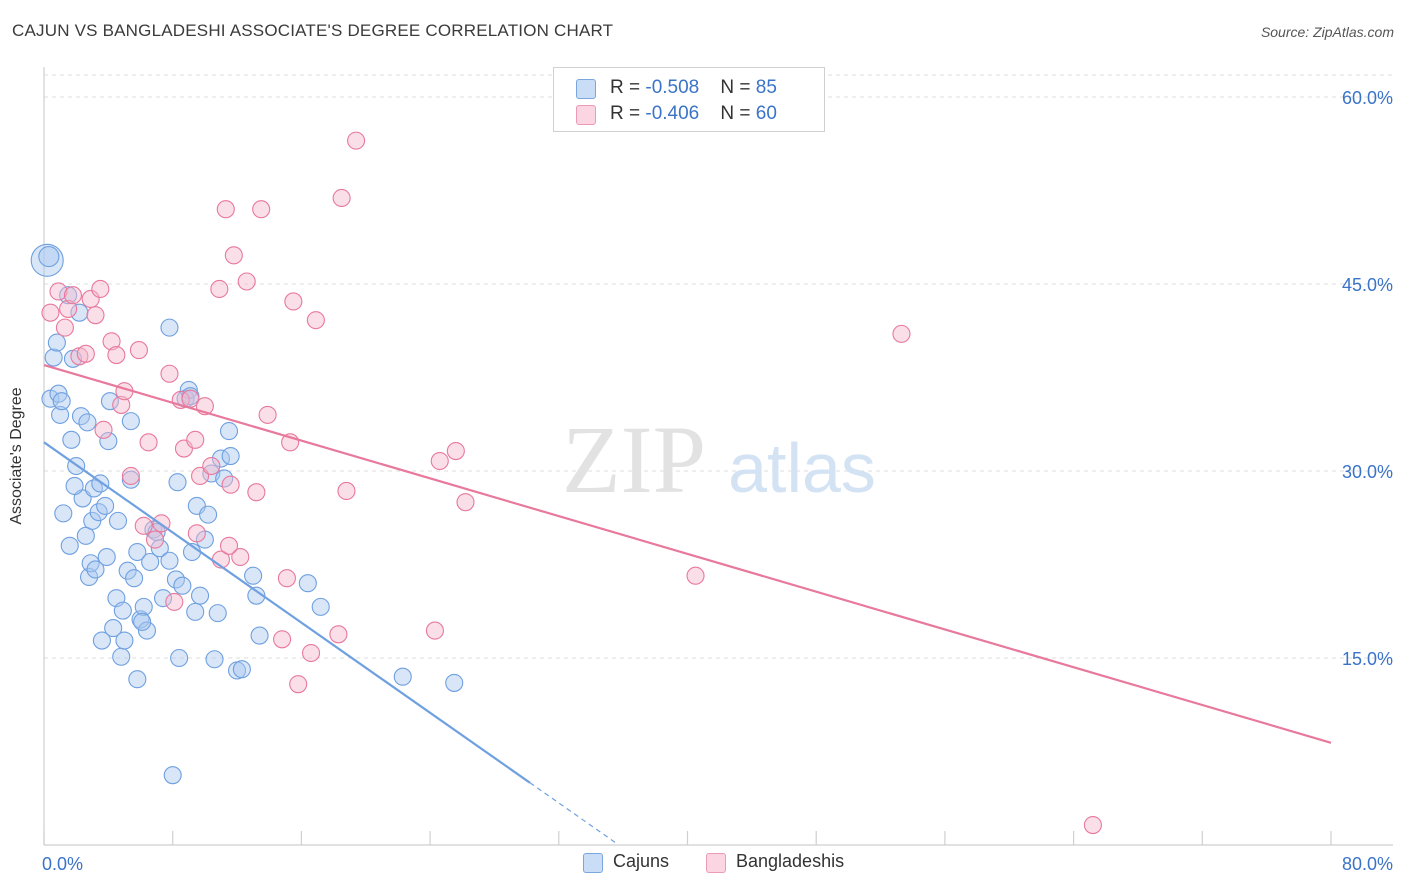  Describe the element at coordinates (716, 863) in the screenshot. I see `legend-swatch-bangladeshis` at that location.